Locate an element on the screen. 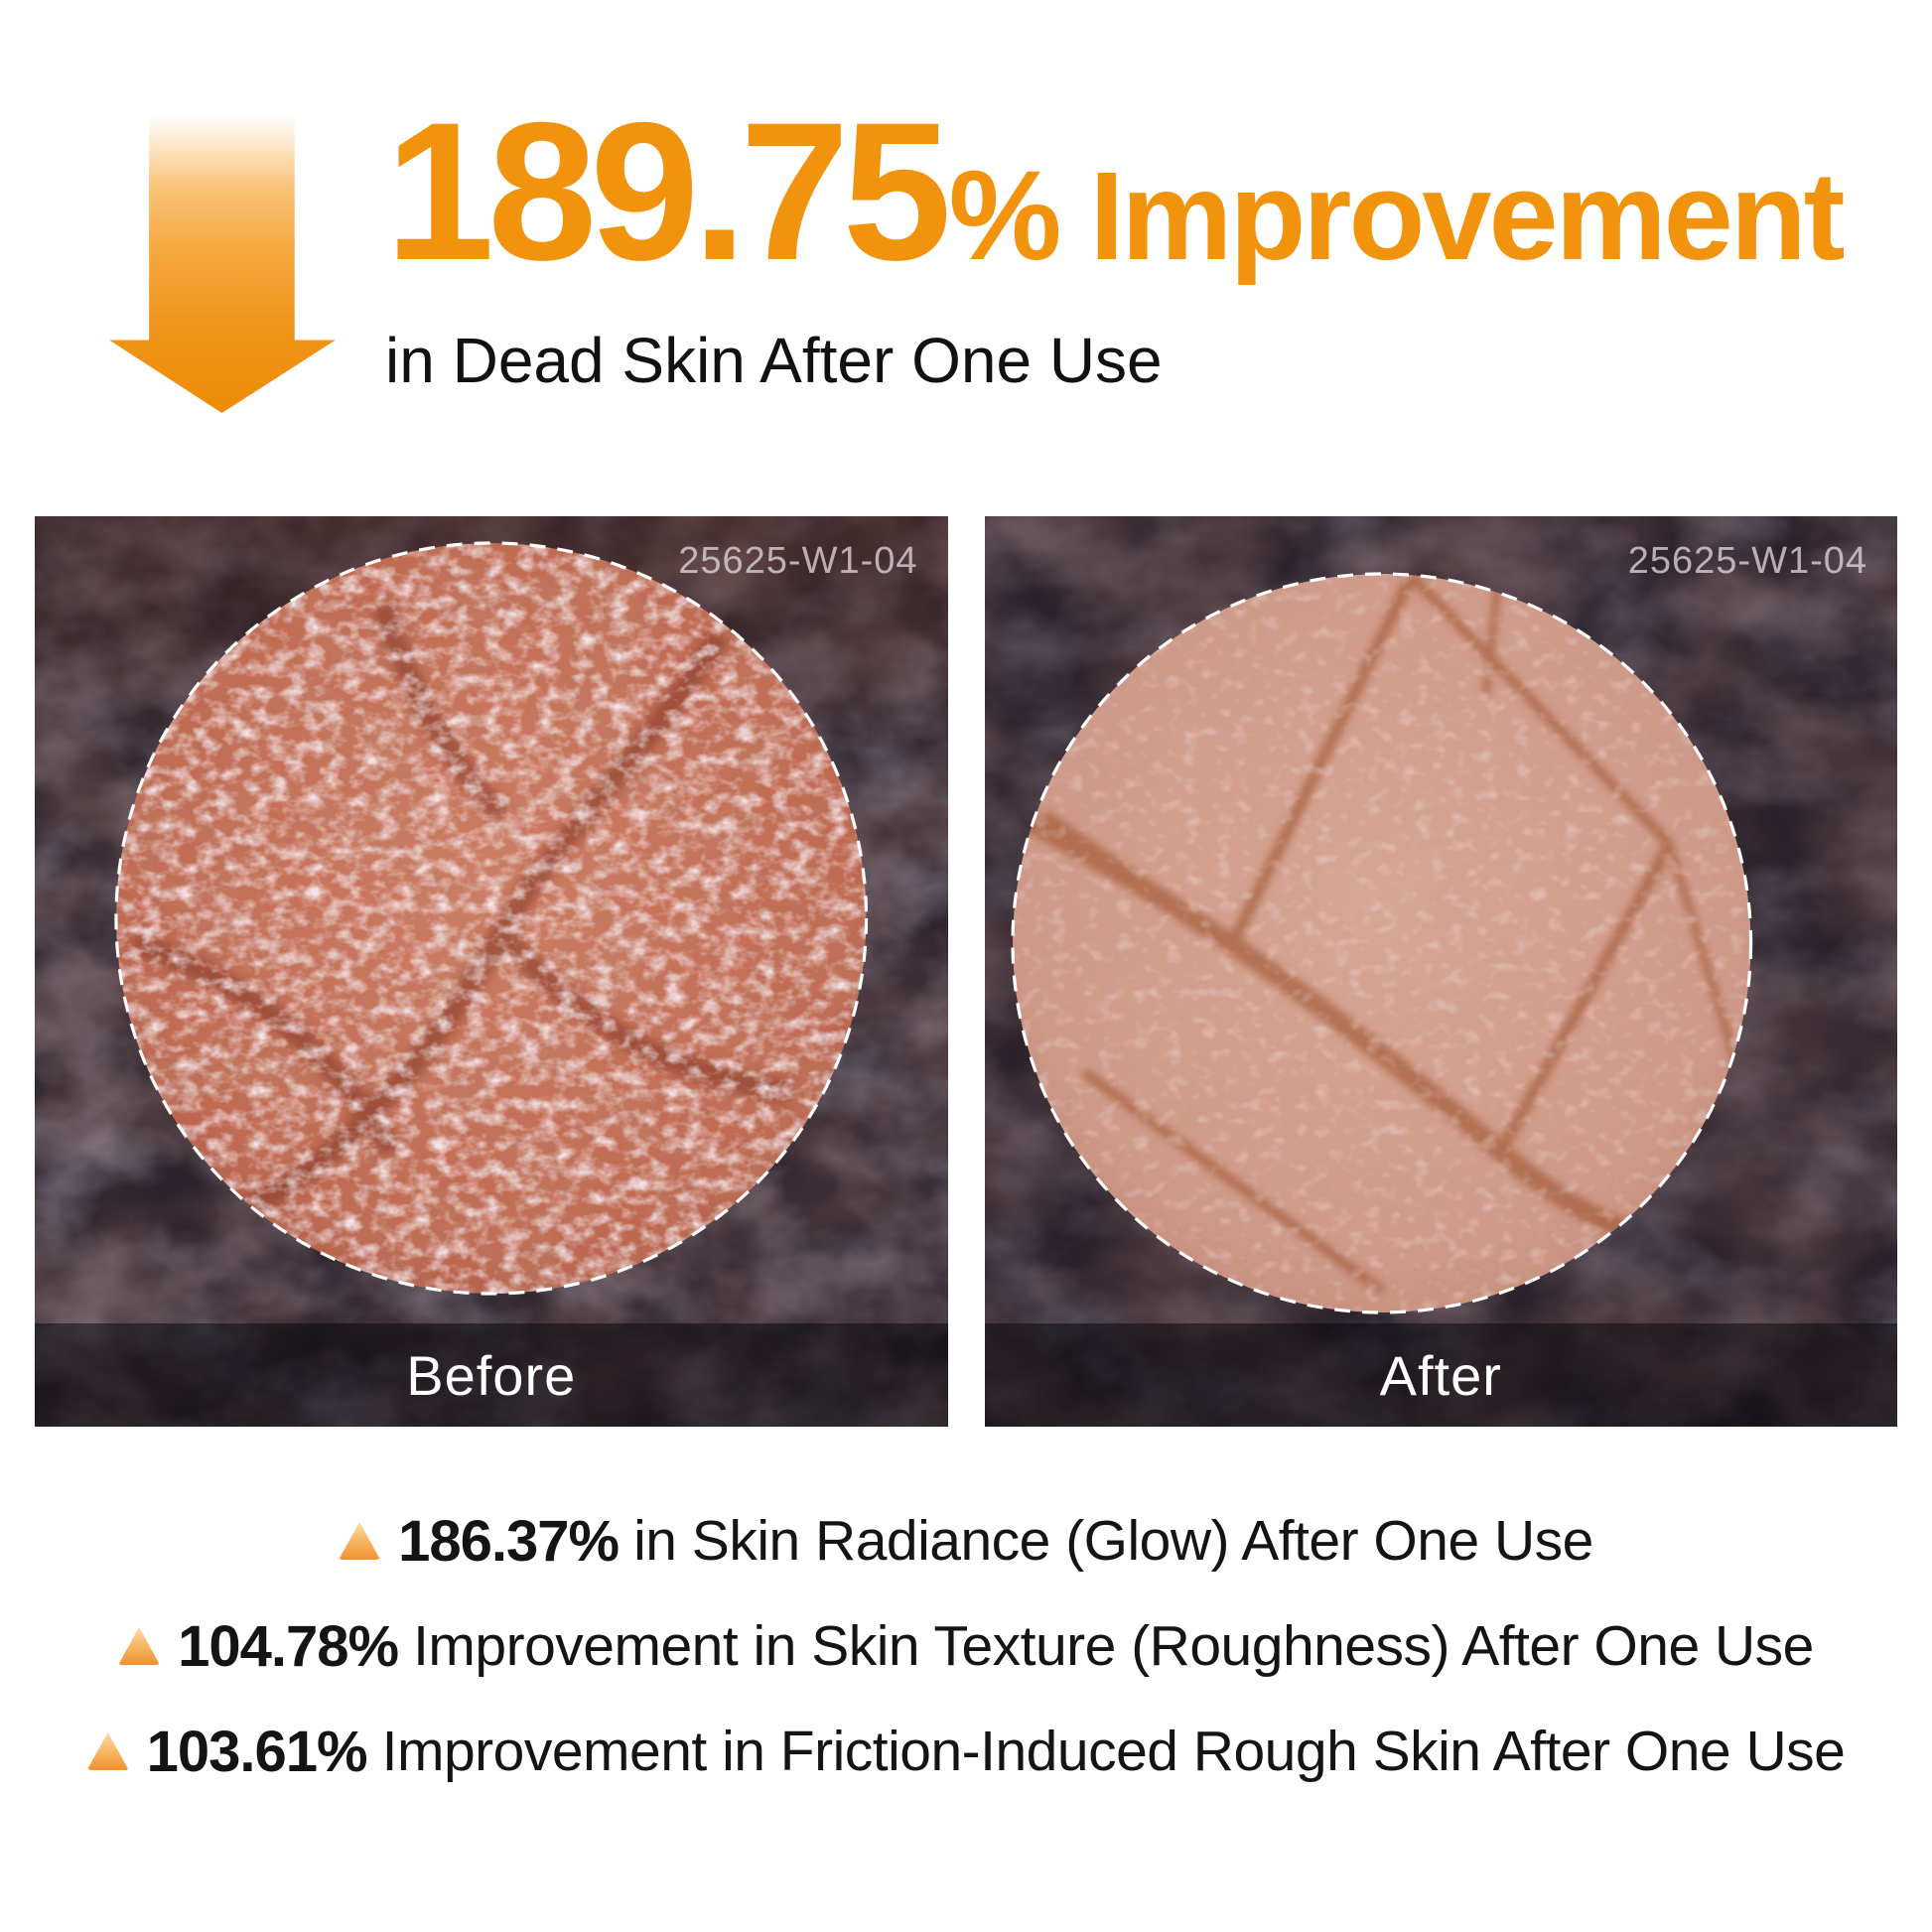 The height and width of the screenshot is (1932, 1932). headline-subtitle: in Dead Skin After One Use is located at coordinates (774, 361).